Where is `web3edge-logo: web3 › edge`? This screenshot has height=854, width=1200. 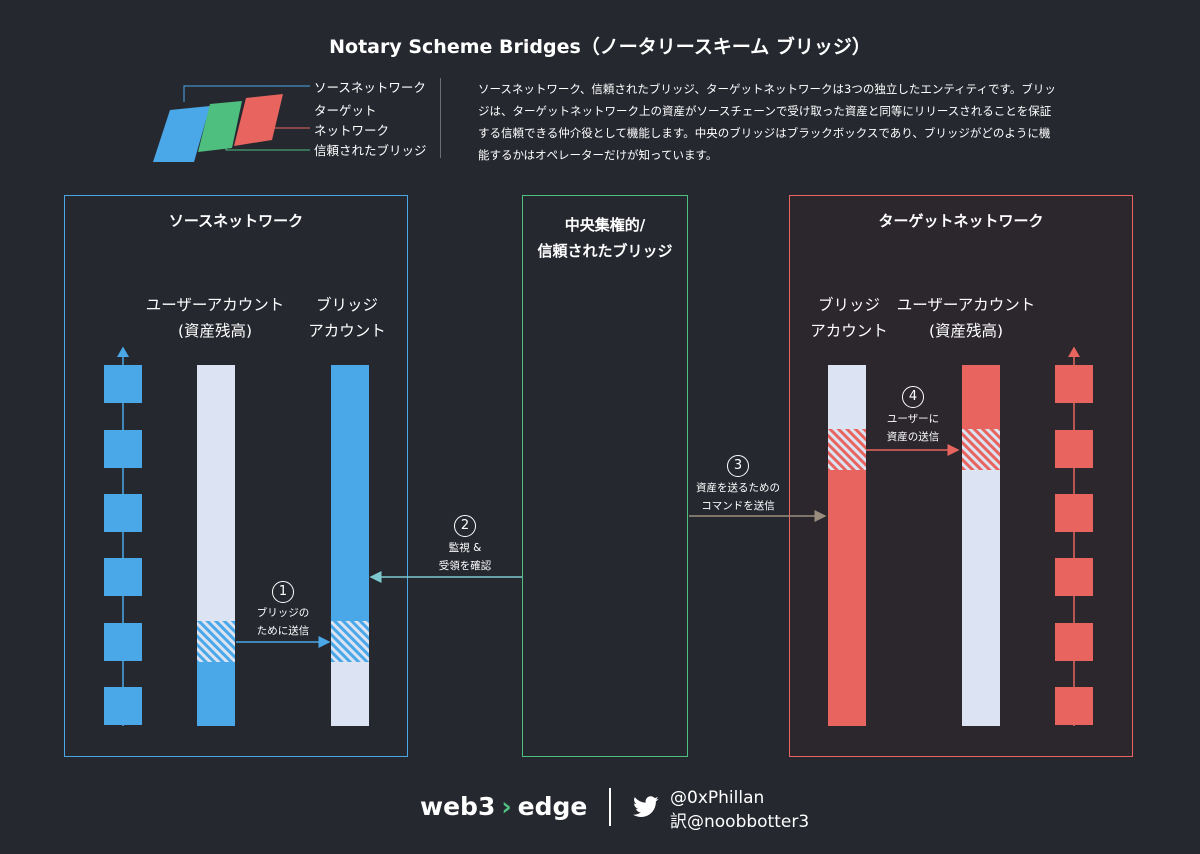
web3edge-logo: web3 › edge is located at coordinates (503, 806).